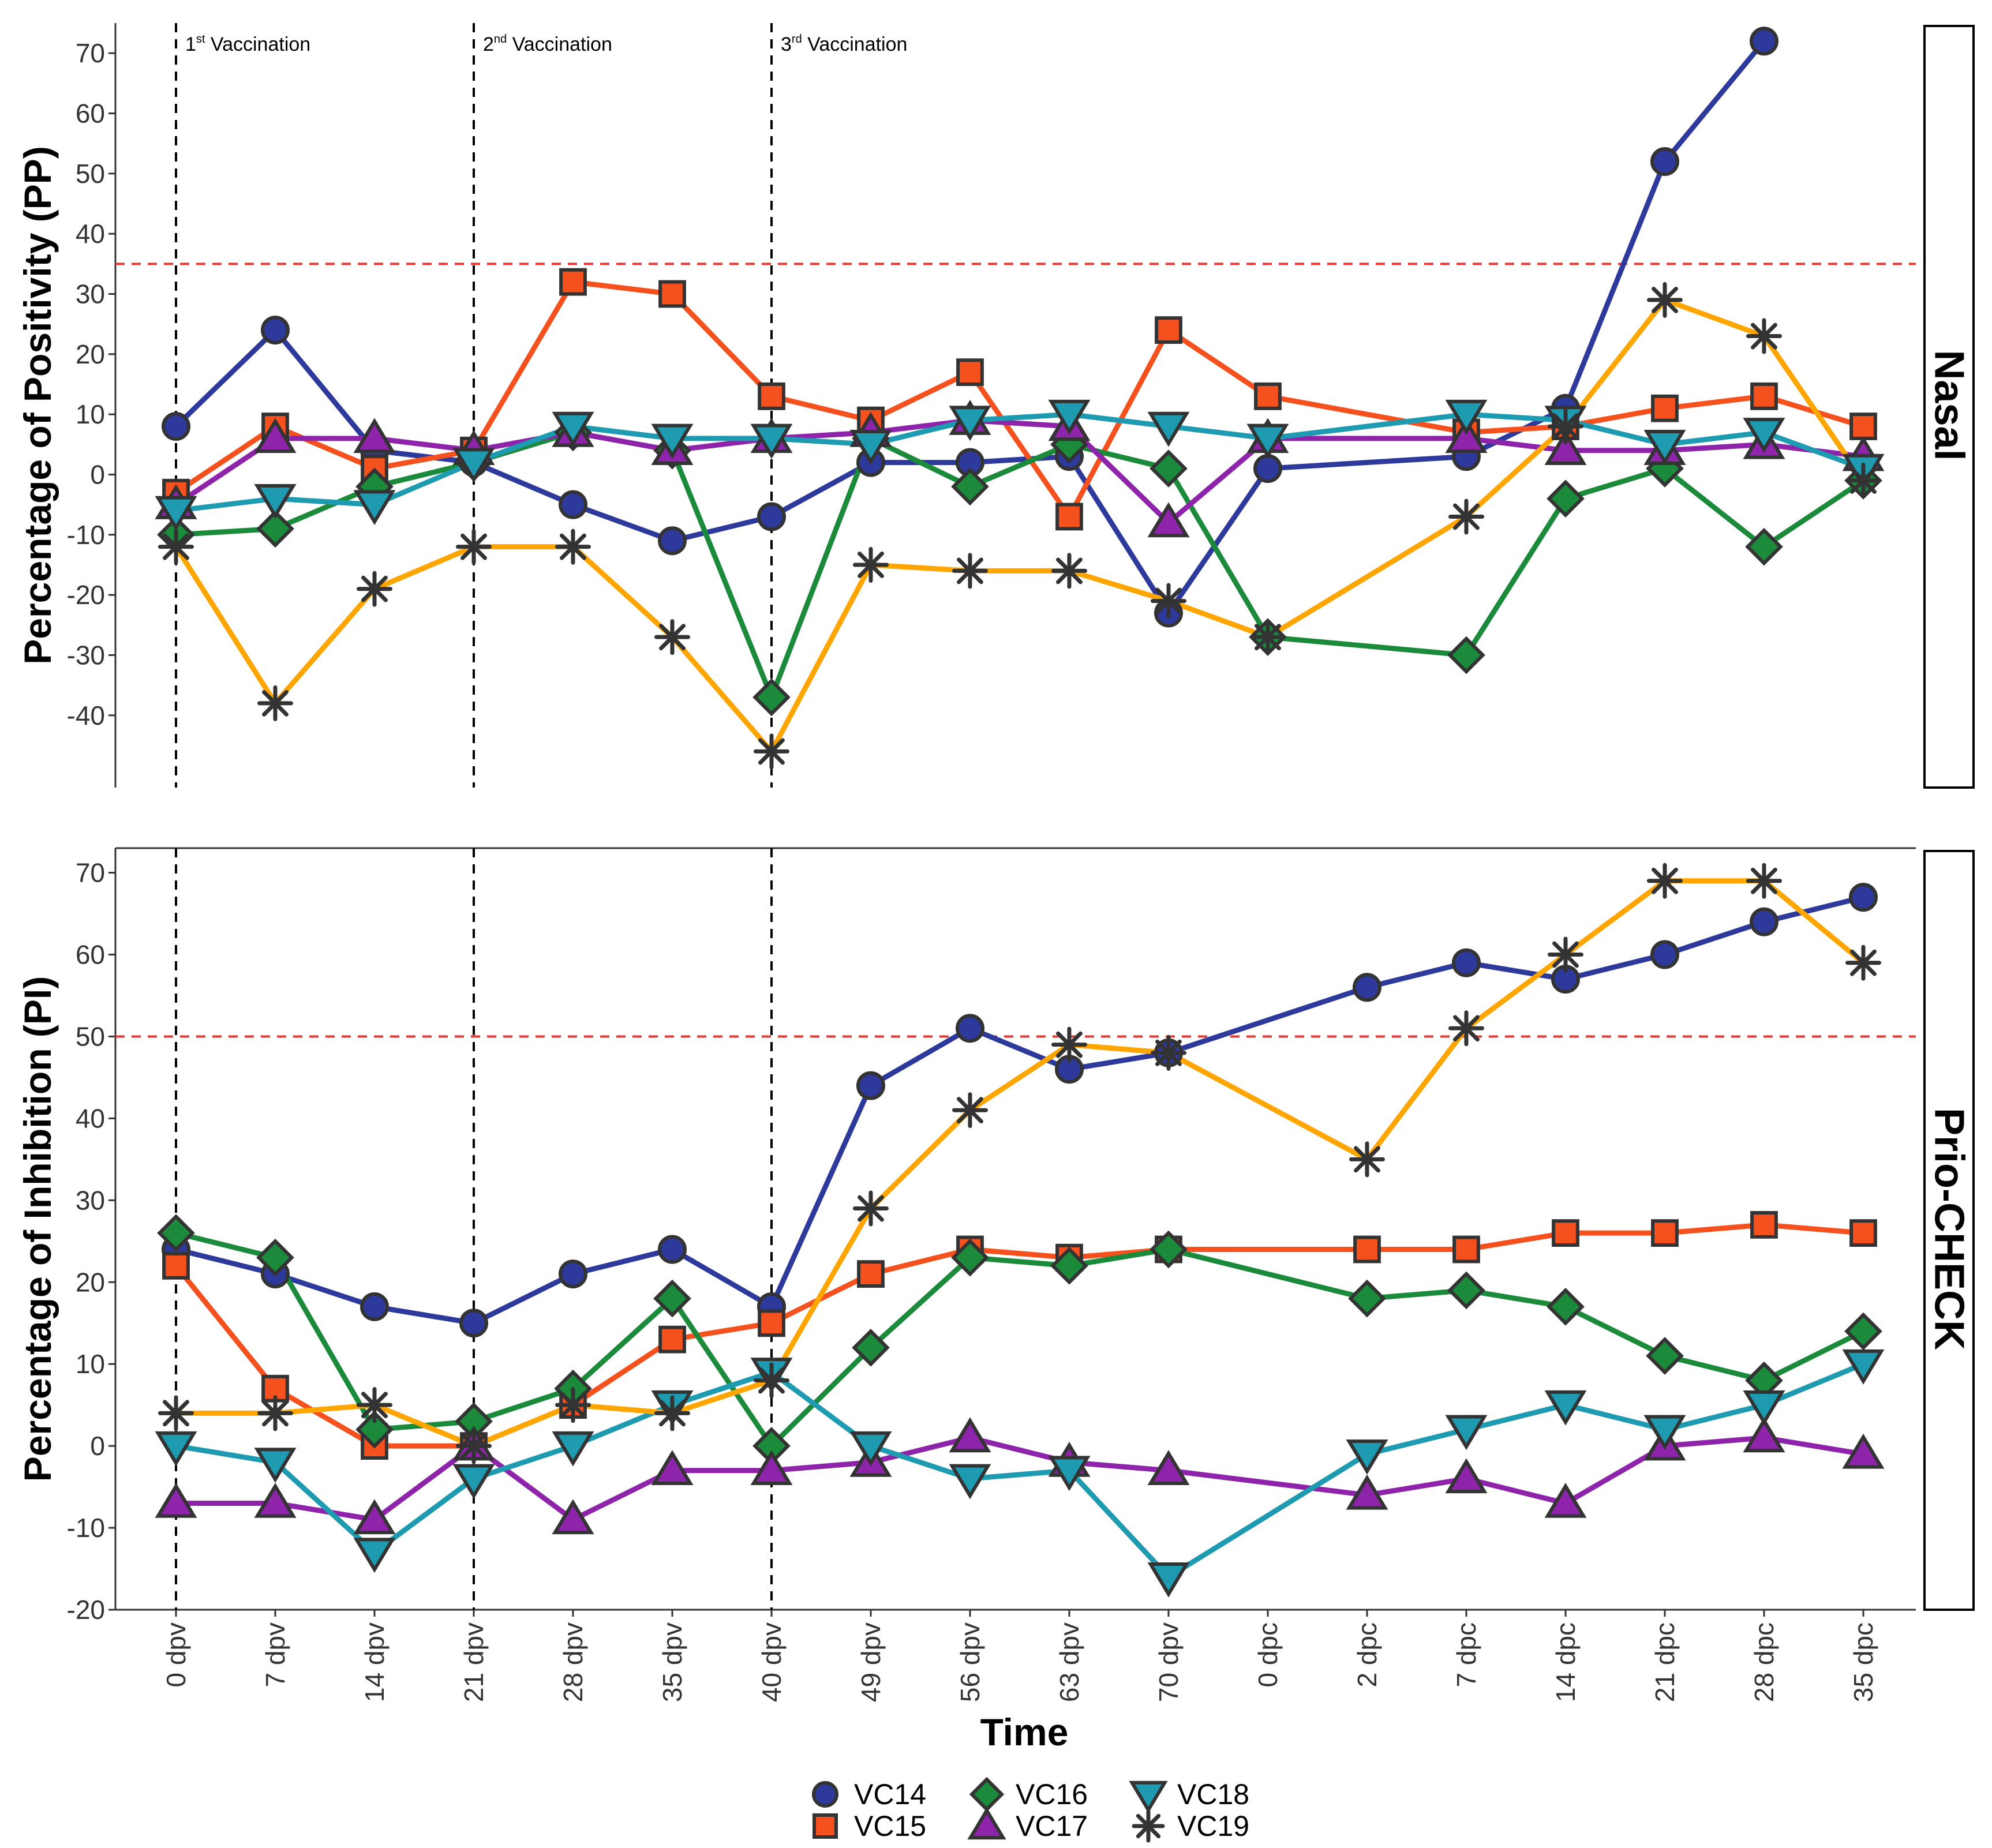 The height and width of the screenshot is (1848, 1992). Describe the element at coordinates (275, 1655) in the screenshot. I see `x-tick-label: 7 dpv` at that location.